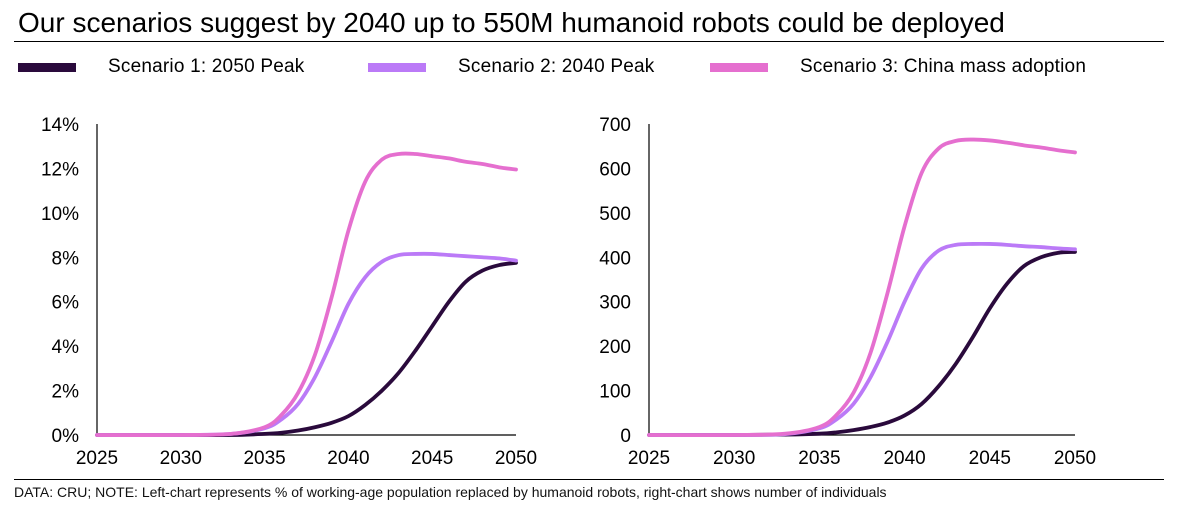 This screenshot has height=506, width=1178. Describe the element at coordinates (348, 458) in the screenshot. I see `left-x-tick-label: 2040` at that location.